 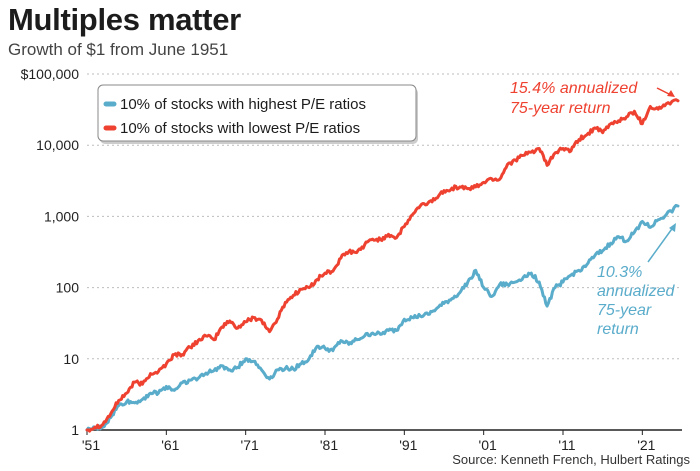 What do you see at coordinates (250, 445) in the screenshot?
I see `x-tick-label: '71` at bounding box center [250, 445].